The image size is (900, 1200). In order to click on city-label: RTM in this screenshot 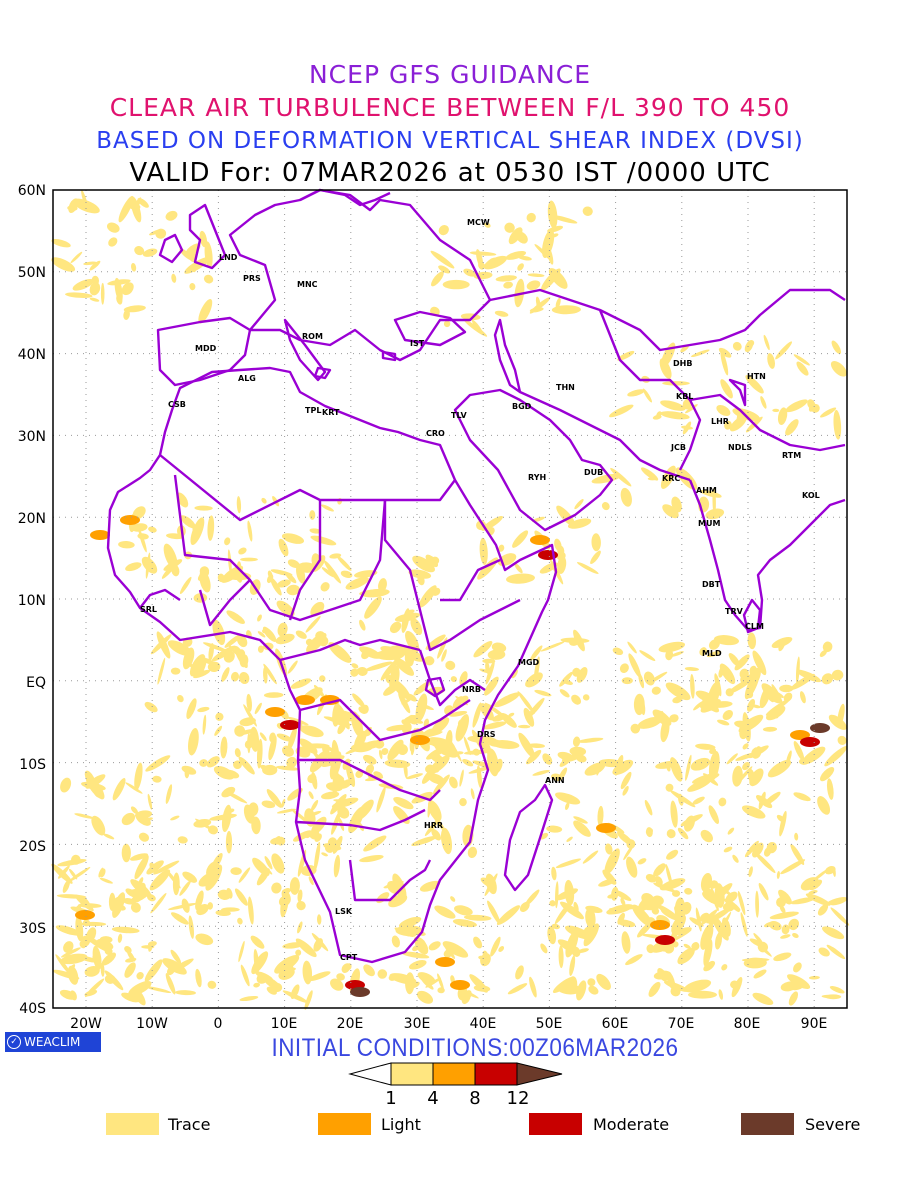, I will do `click(792, 455)`.